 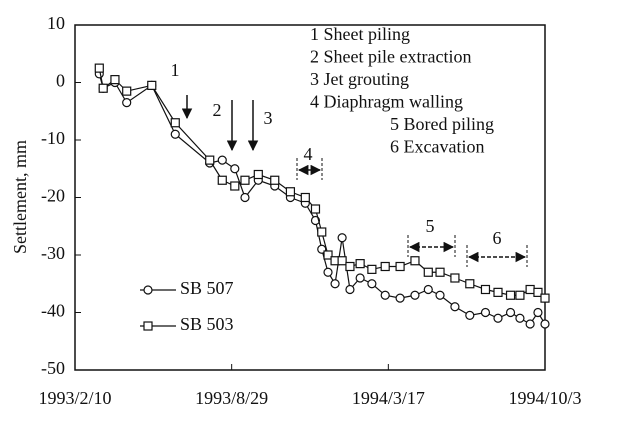 What do you see at coordinates (231, 398) in the screenshot?
I see `x-tick-label: 1993/8/29` at bounding box center [231, 398].